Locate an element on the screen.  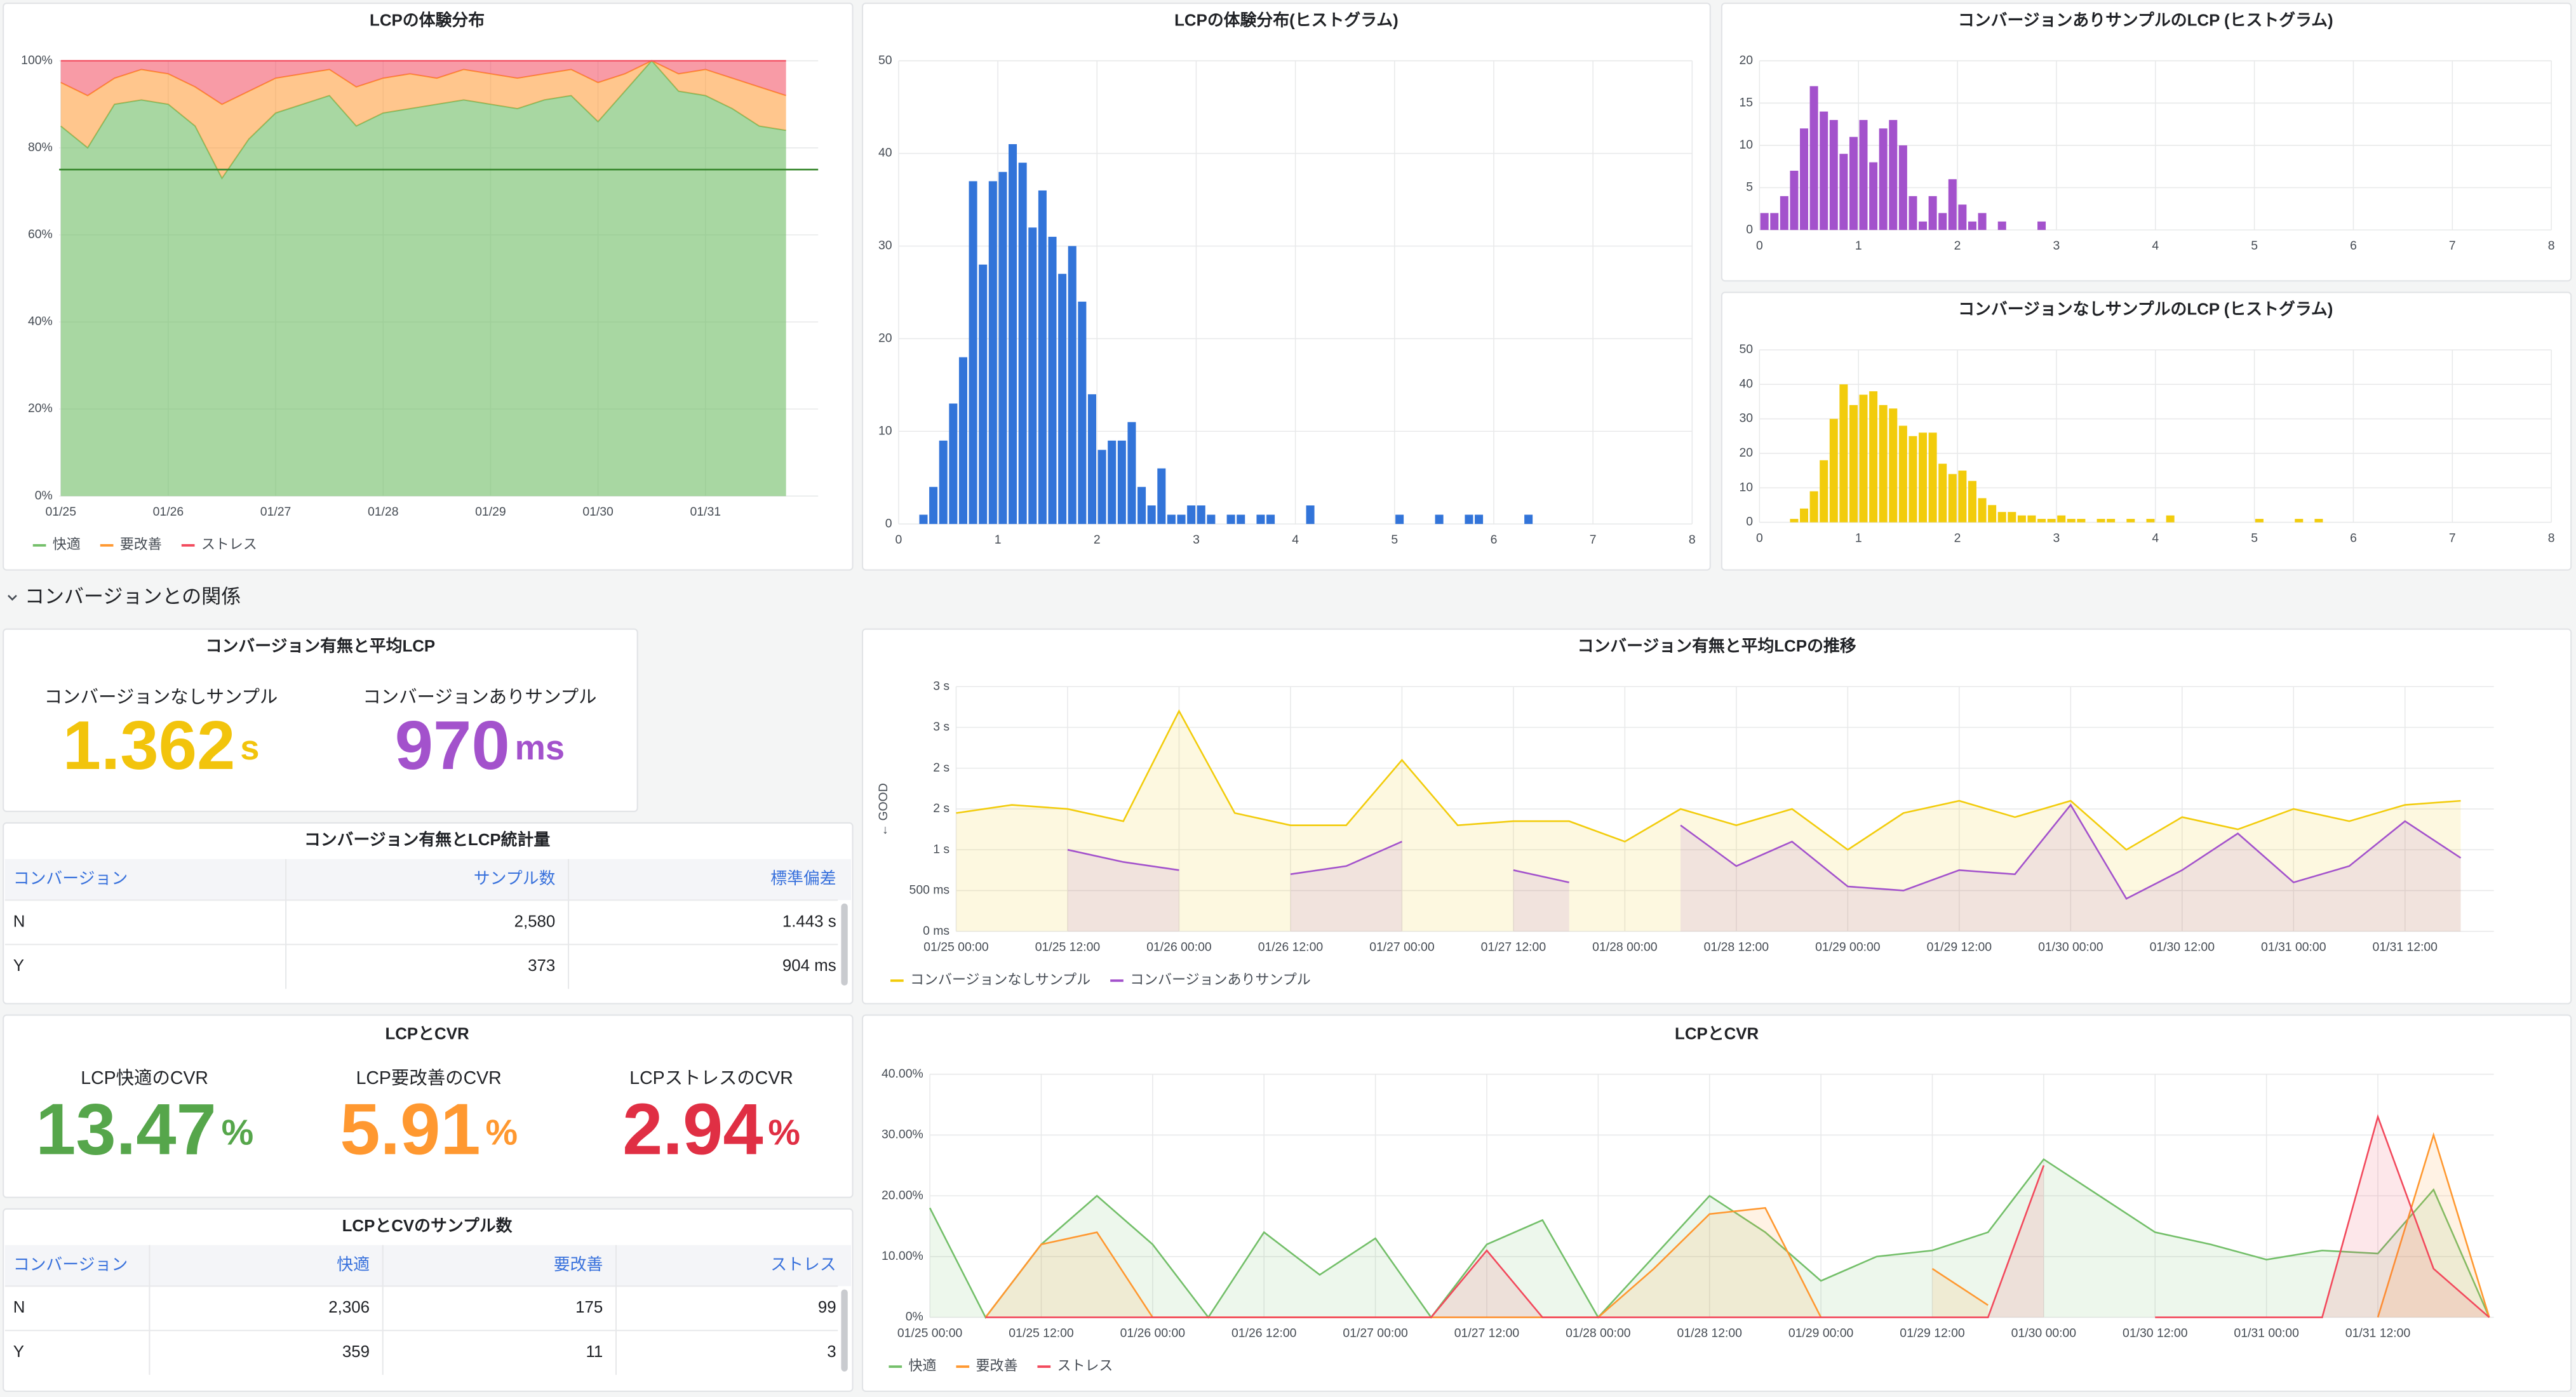
stat-number: 2.94 is located at coordinates (692, 1129).